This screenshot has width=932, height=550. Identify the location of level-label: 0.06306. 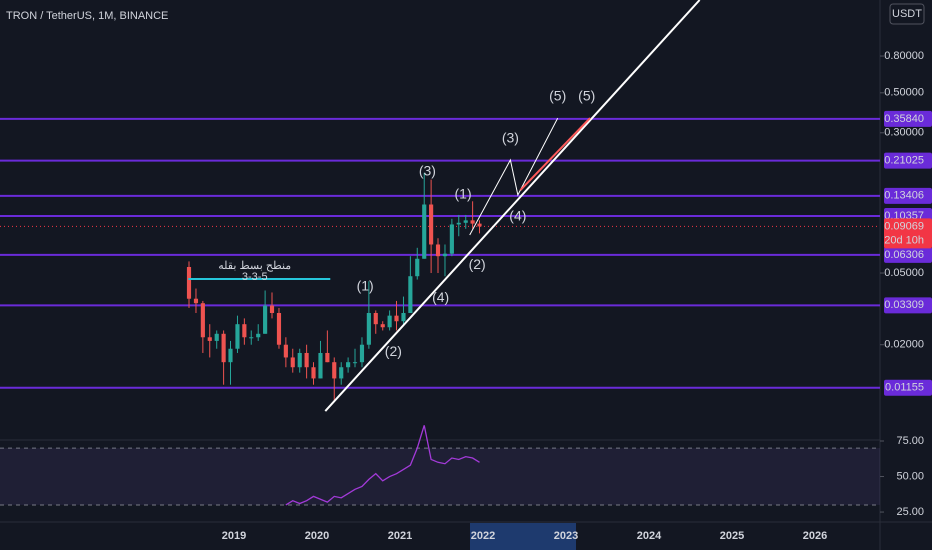
(904, 255).